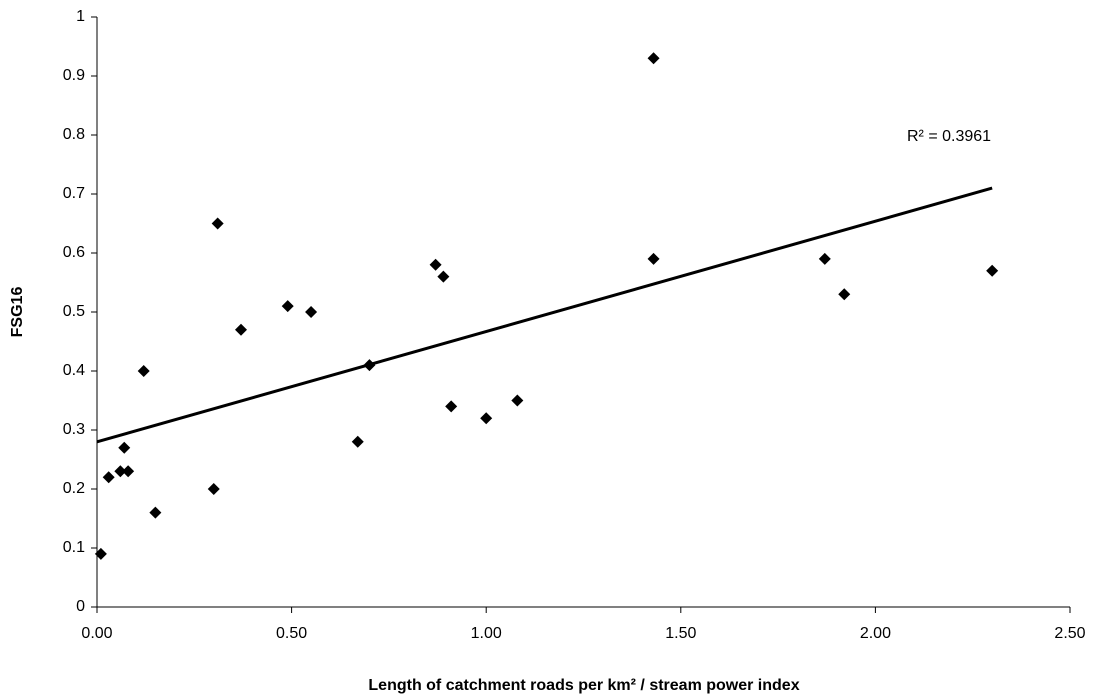  What do you see at coordinates (74, 370) in the screenshot?
I see `y-tick-label: 0.4` at bounding box center [74, 370].